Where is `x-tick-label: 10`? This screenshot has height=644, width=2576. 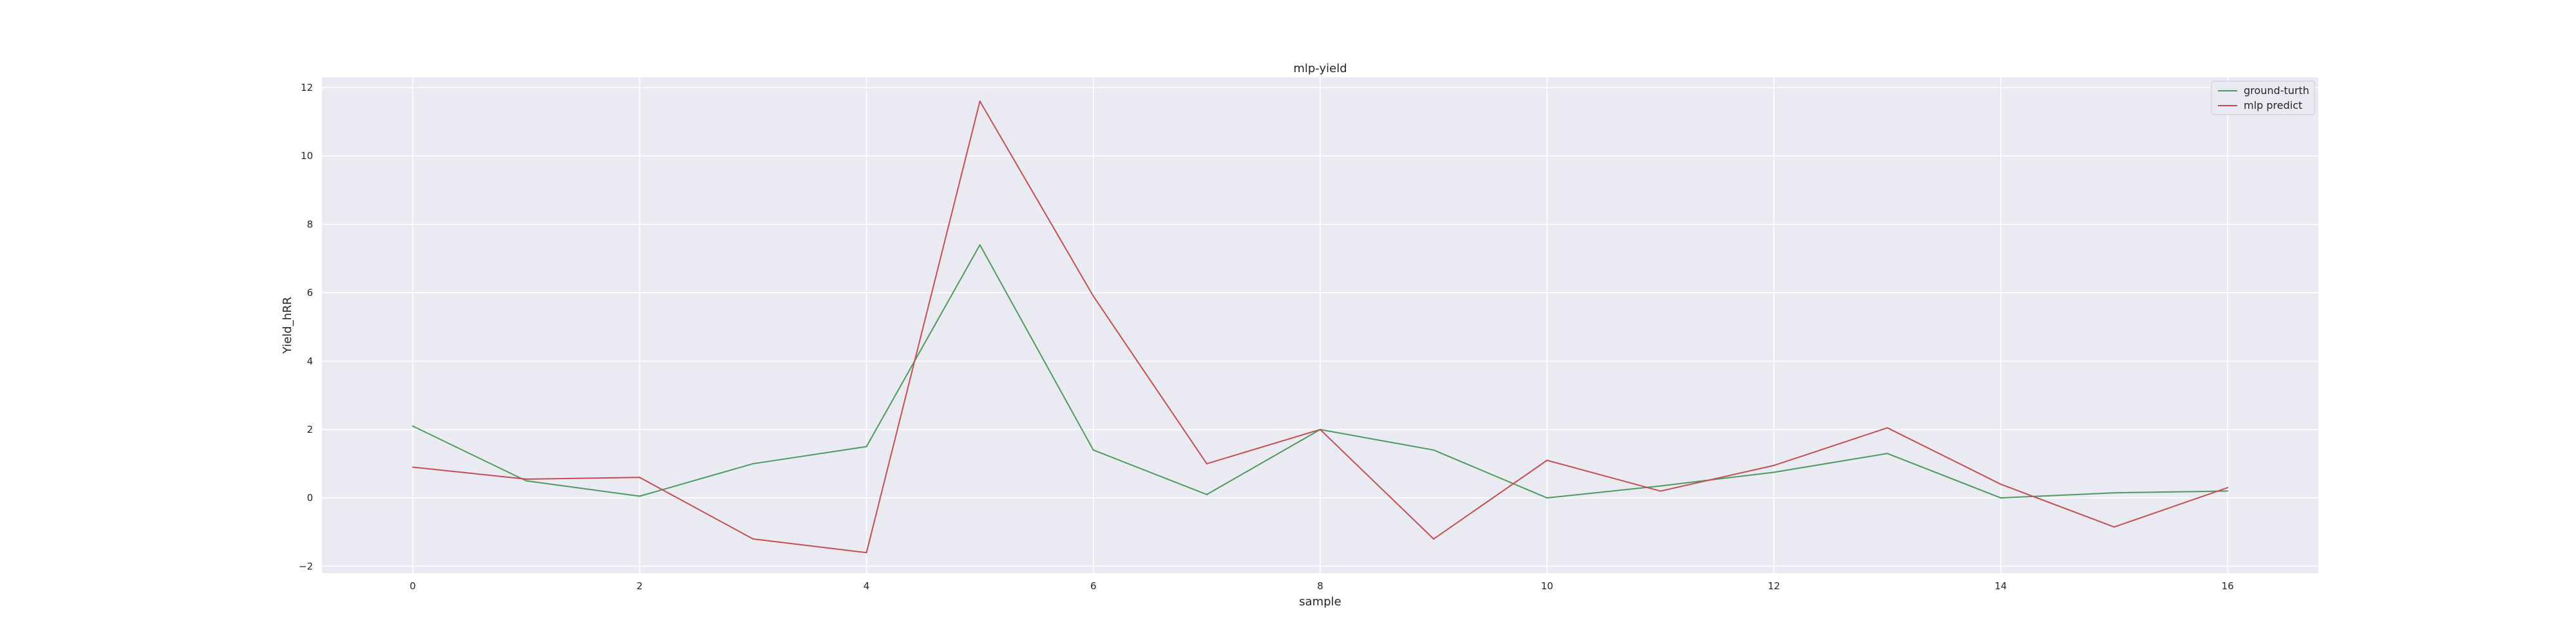
x-tick-label: 10 is located at coordinates (1547, 586).